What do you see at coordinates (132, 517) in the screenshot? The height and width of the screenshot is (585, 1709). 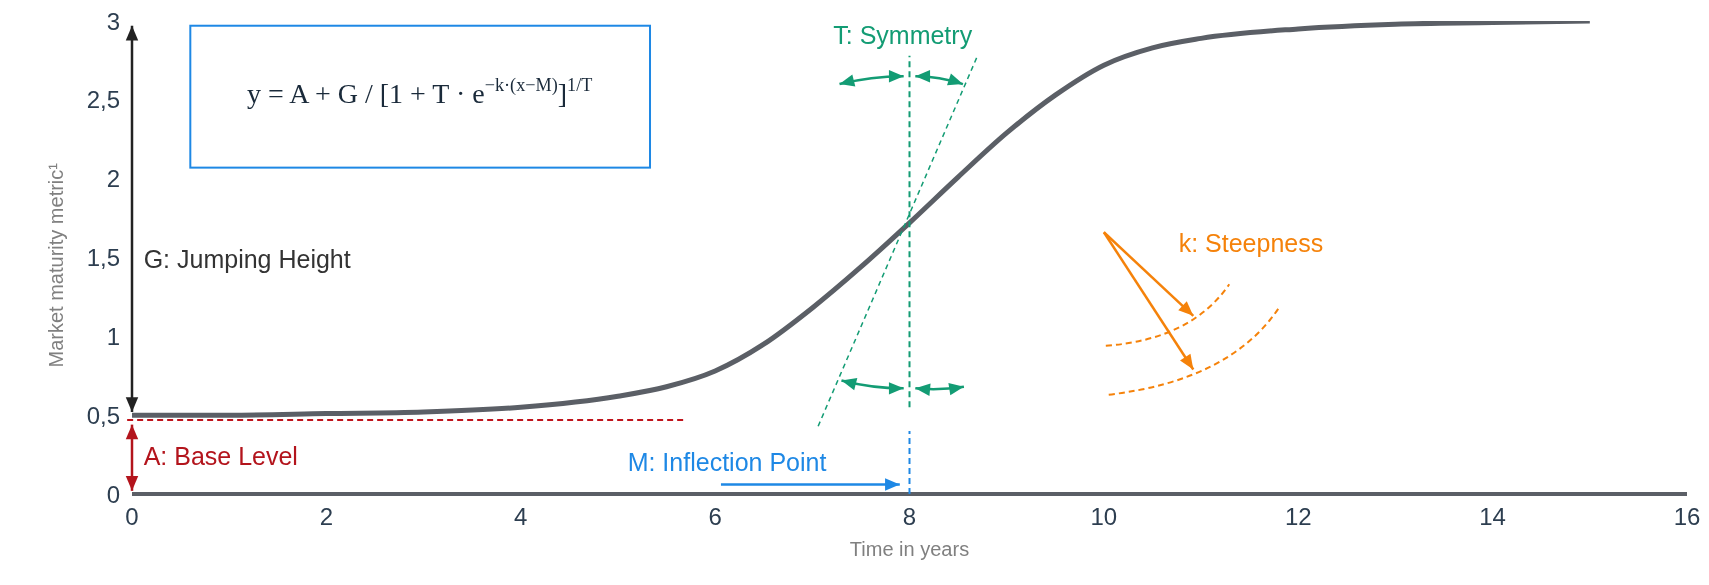 I see `x-tick-label: 0` at bounding box center [132, 517].